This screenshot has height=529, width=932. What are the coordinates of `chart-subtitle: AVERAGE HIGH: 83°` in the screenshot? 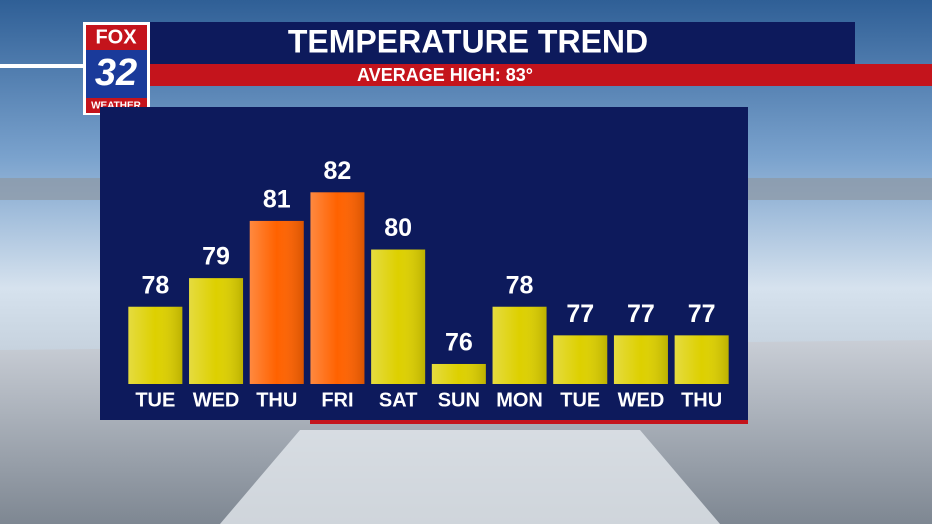 It's located at (445, 75).